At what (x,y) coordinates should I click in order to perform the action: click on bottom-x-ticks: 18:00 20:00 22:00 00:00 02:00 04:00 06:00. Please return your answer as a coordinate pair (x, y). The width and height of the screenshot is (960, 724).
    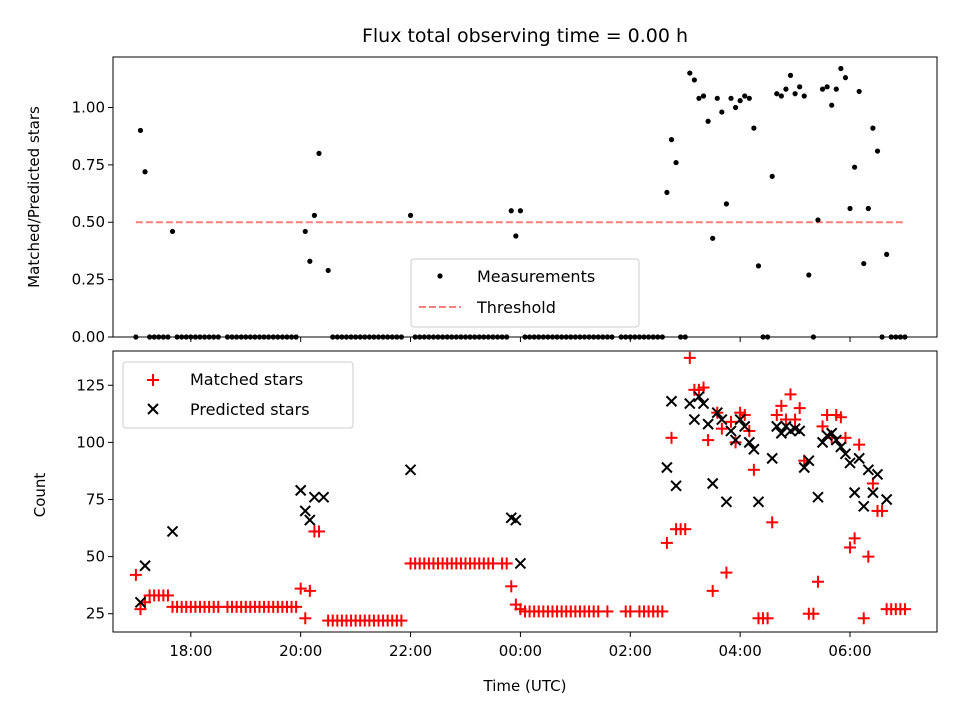
    Looking at the image, I should click on (520, 646).